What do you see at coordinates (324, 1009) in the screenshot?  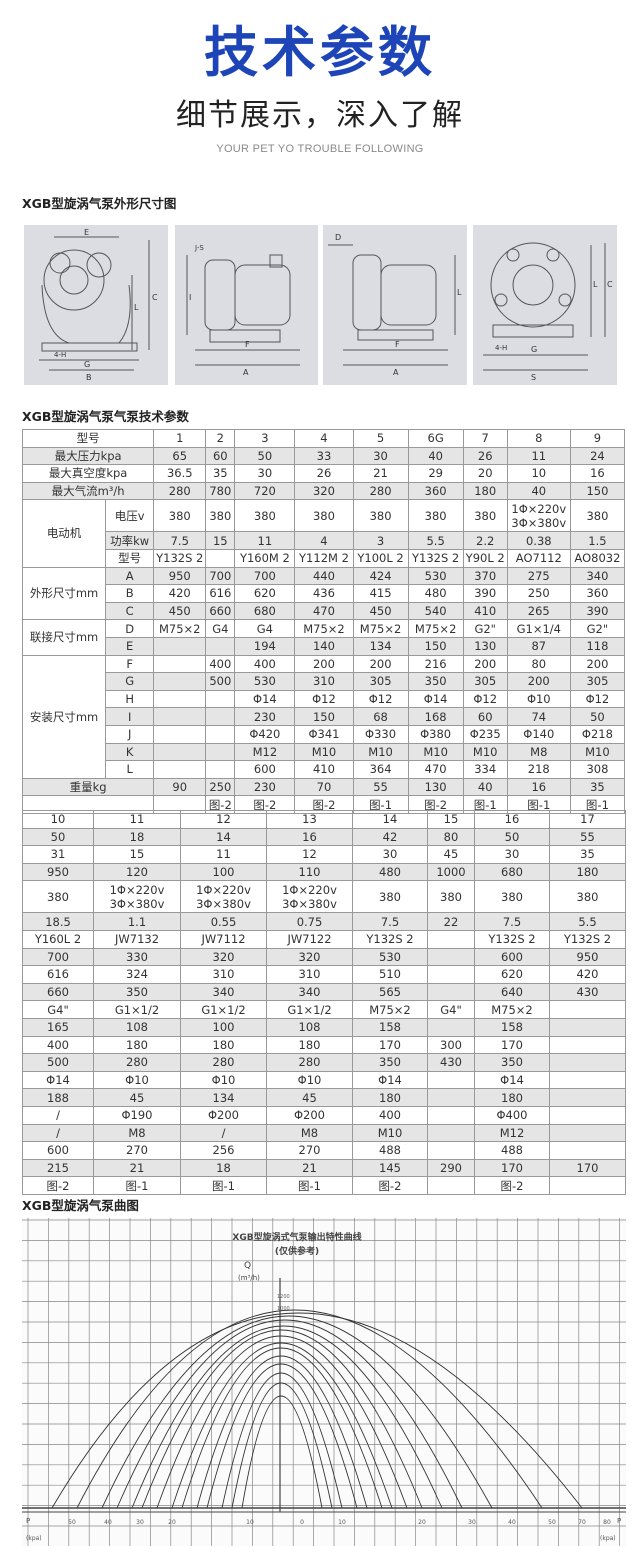 I see `table-row: G4" G1×1/2 G1×1/2 G1×1/2 M75×2 G4" M75×2` at bounding box center [324, 1009].